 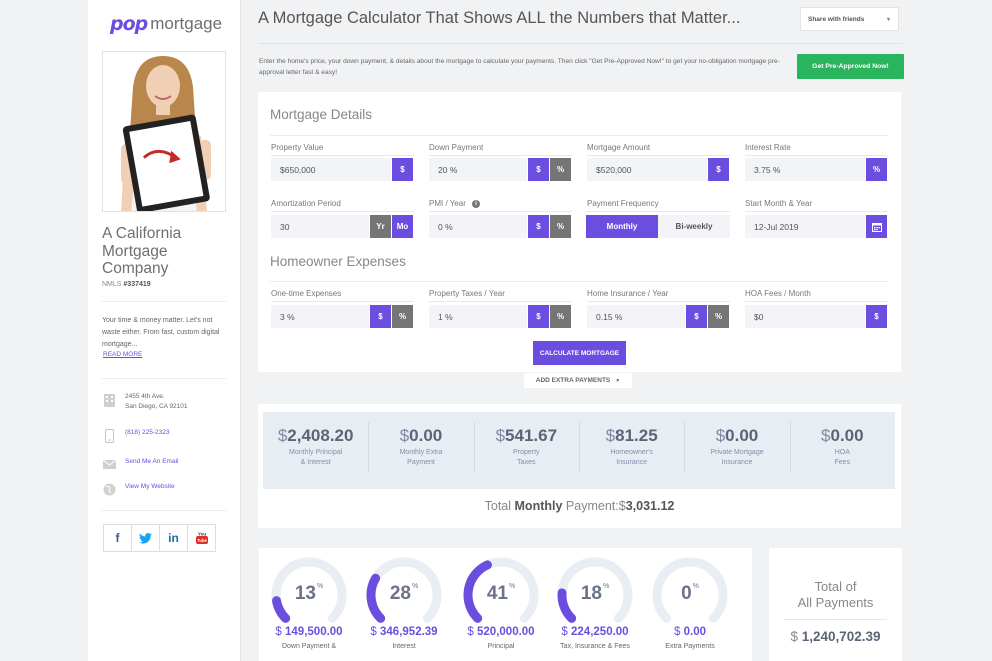 I want to click on summary-hoa-fees: $0.00 HOA Fees, so click(x=842, y=450).